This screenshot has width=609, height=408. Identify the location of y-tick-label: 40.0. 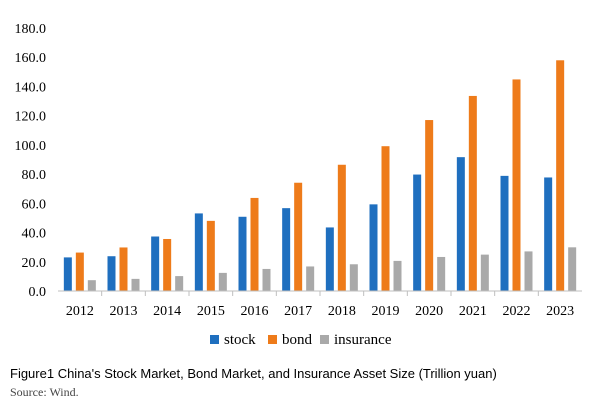
(34, 234).